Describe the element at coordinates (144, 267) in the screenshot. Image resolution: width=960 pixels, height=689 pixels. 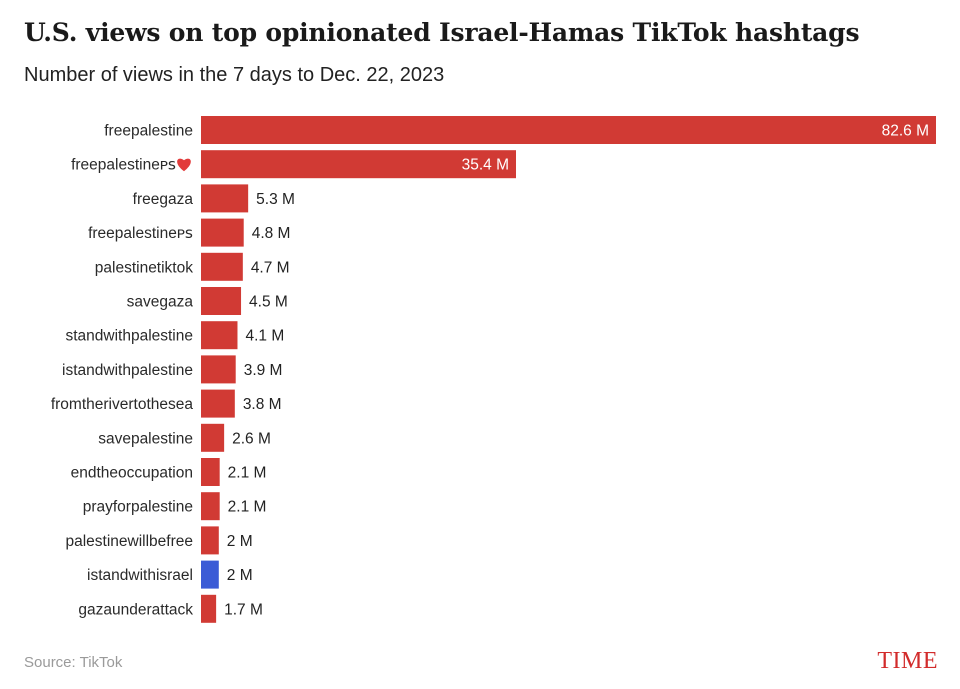
I see `category-label: palestinetiktok` at that location.